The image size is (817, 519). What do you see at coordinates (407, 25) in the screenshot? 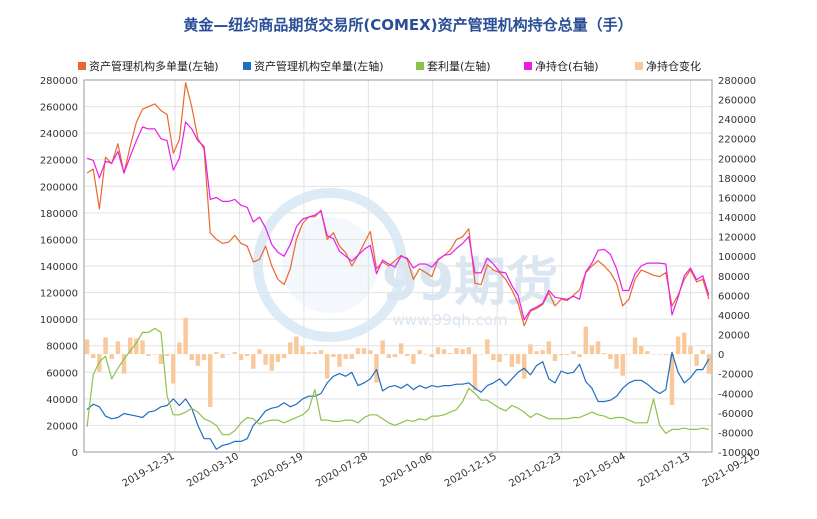
I see `chart-title: 黄金—纽约商品期货交易所(COMEX)资产管理机构持仓总量（手）` at bounding box center [407, 25].